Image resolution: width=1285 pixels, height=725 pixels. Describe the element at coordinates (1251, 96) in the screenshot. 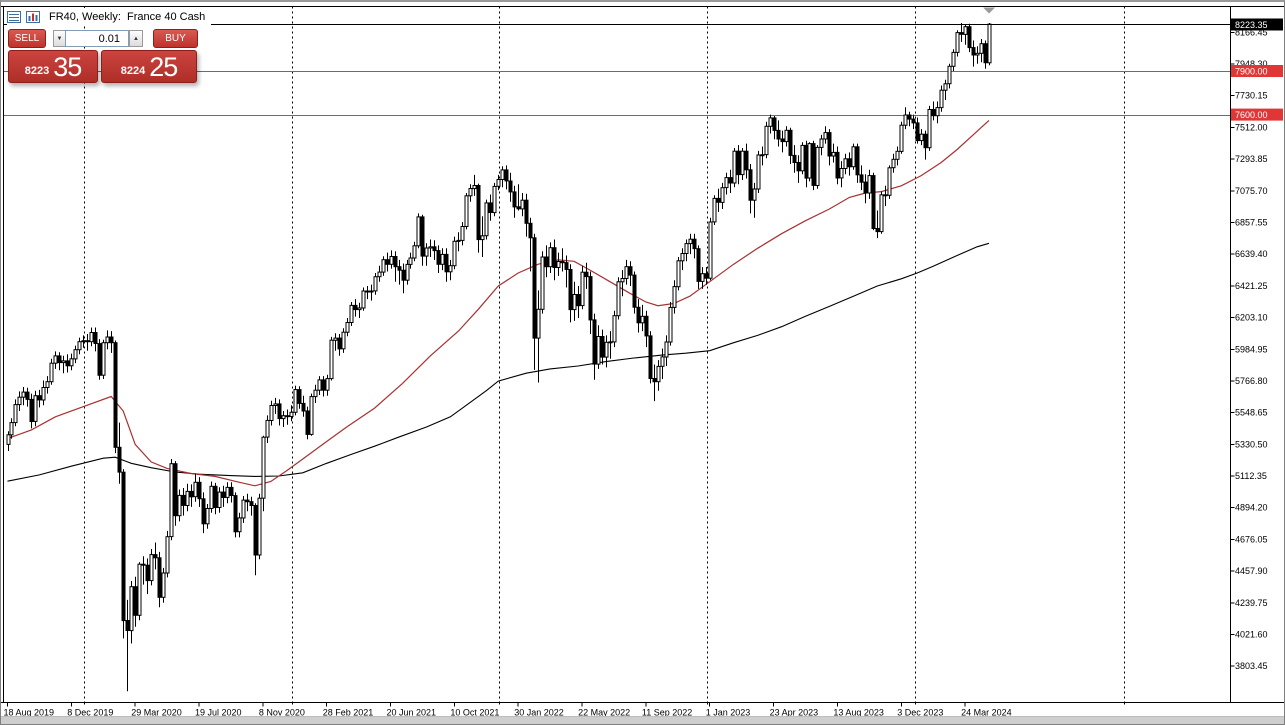

I see `price-tick-label: 7730.15` at that location.